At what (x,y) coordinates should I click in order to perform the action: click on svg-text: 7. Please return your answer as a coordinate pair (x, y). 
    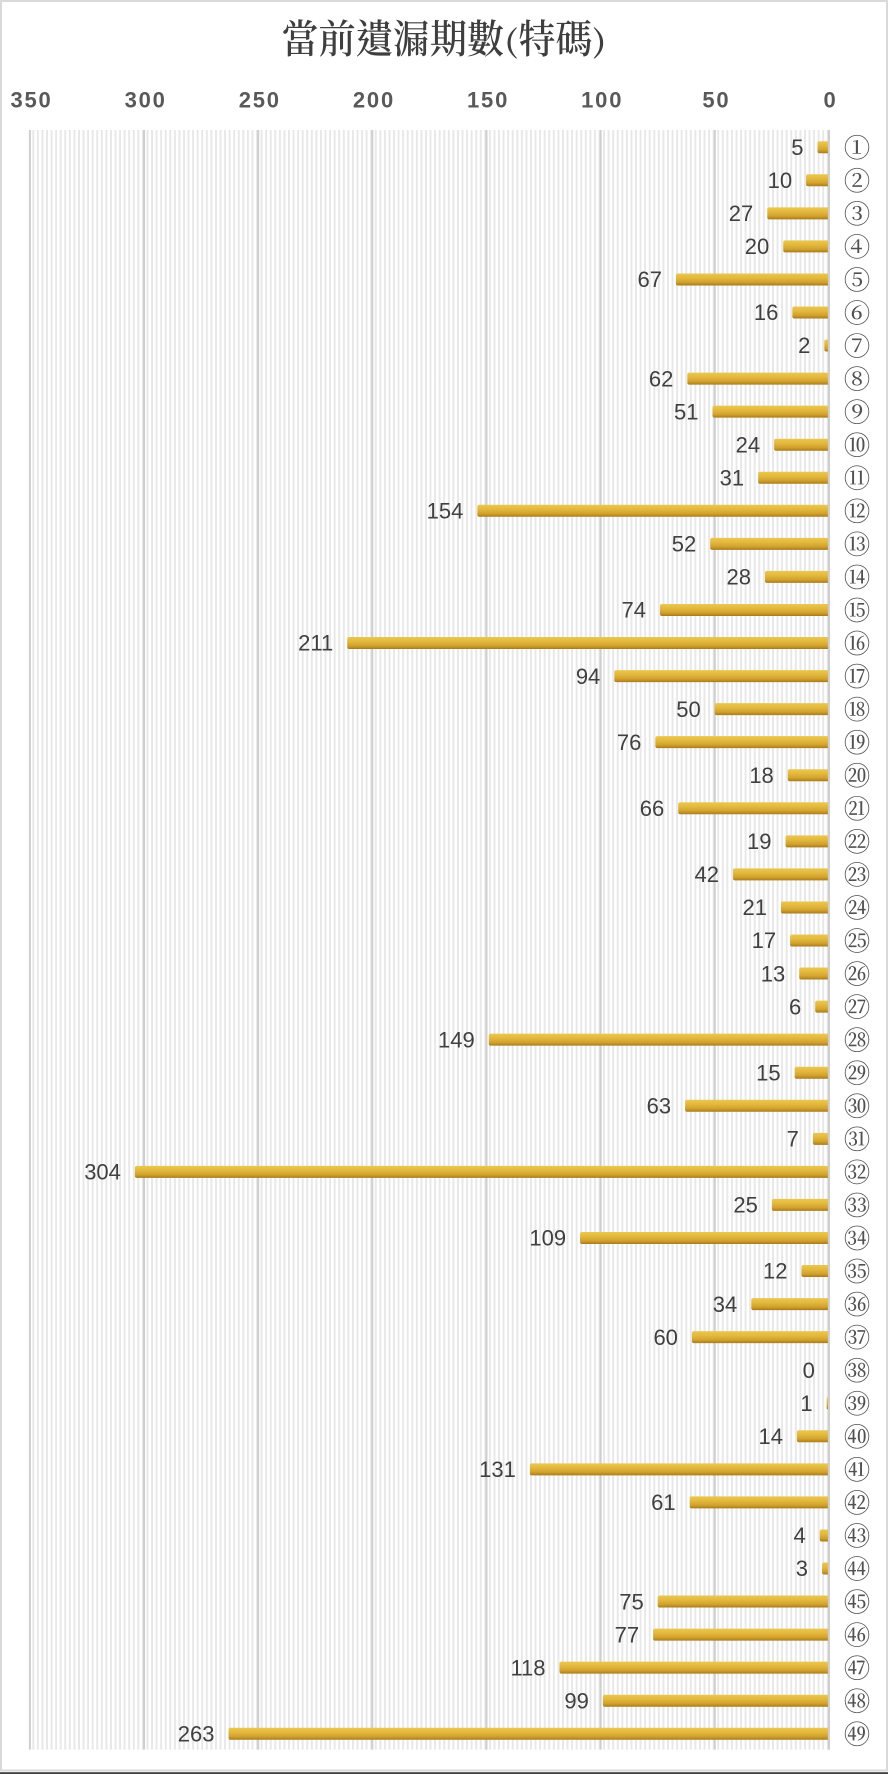
    Looking at the image, I should click on (793, 1139).